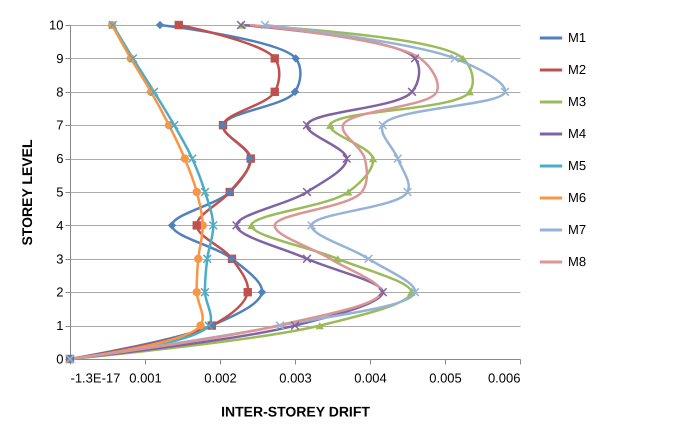  Describe the element at coordinates (577, 197) in the screenshot. I see `legend-label: M6` at that location.